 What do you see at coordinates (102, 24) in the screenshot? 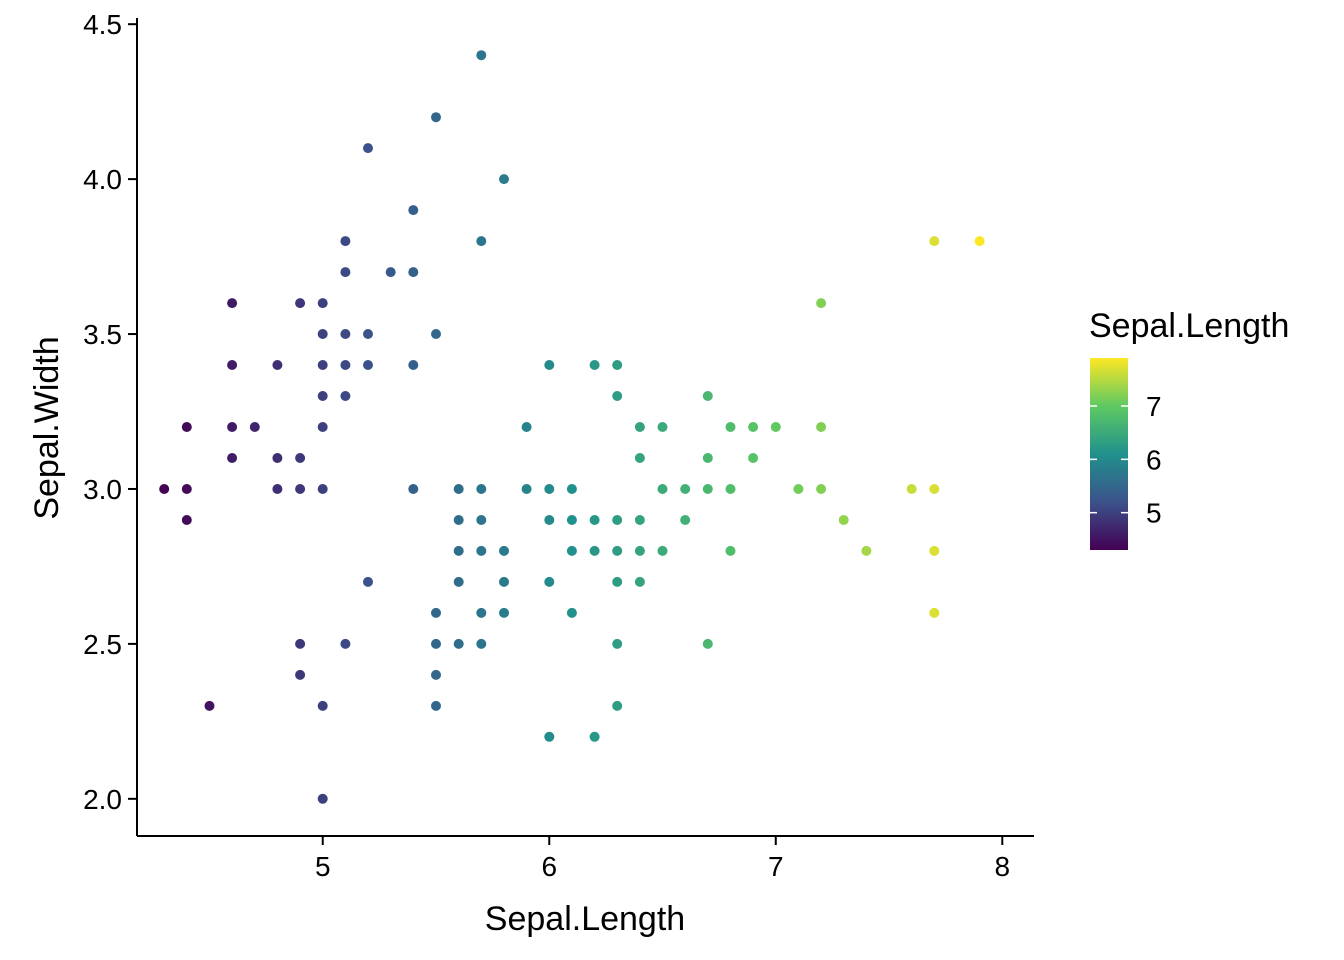
I see `y-tick-label: 4.5` at bounding box center [102, 24].